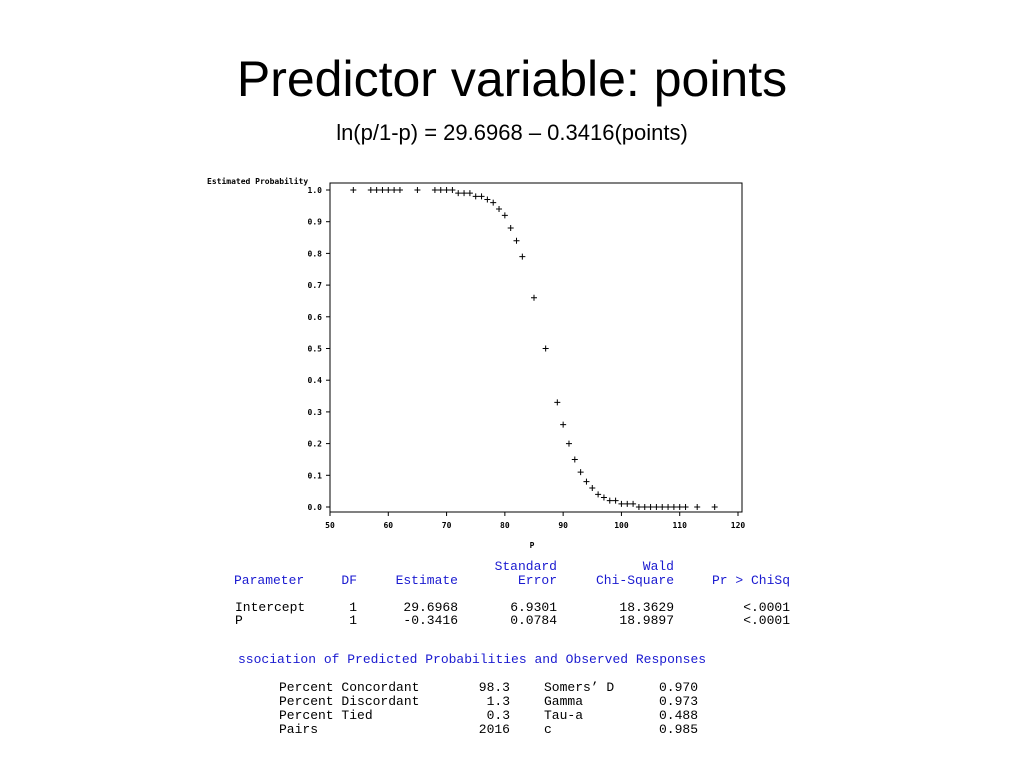  I want to click on y-tick-label: 1.0, so click(315, 190).